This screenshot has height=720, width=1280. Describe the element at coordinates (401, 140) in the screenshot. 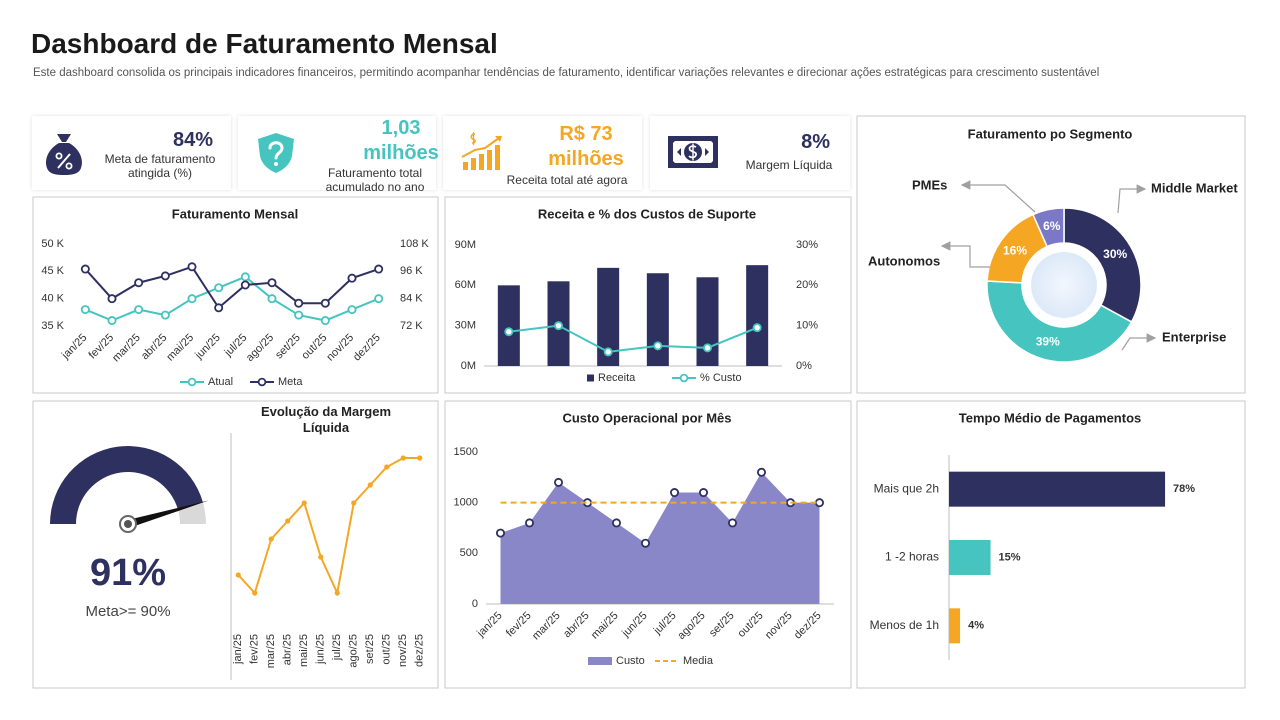

I see `kpi-value: 1,03 milhões` at that location.